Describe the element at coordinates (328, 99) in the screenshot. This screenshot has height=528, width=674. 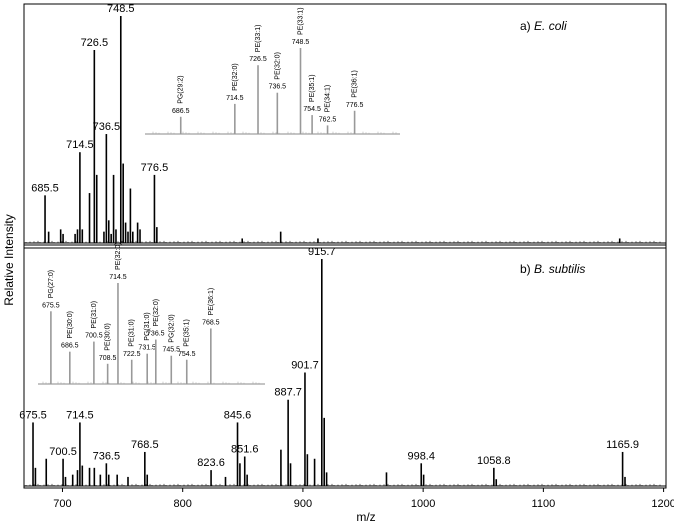
I see `inset-lipid-label-a: PE(34:1)` at that location.